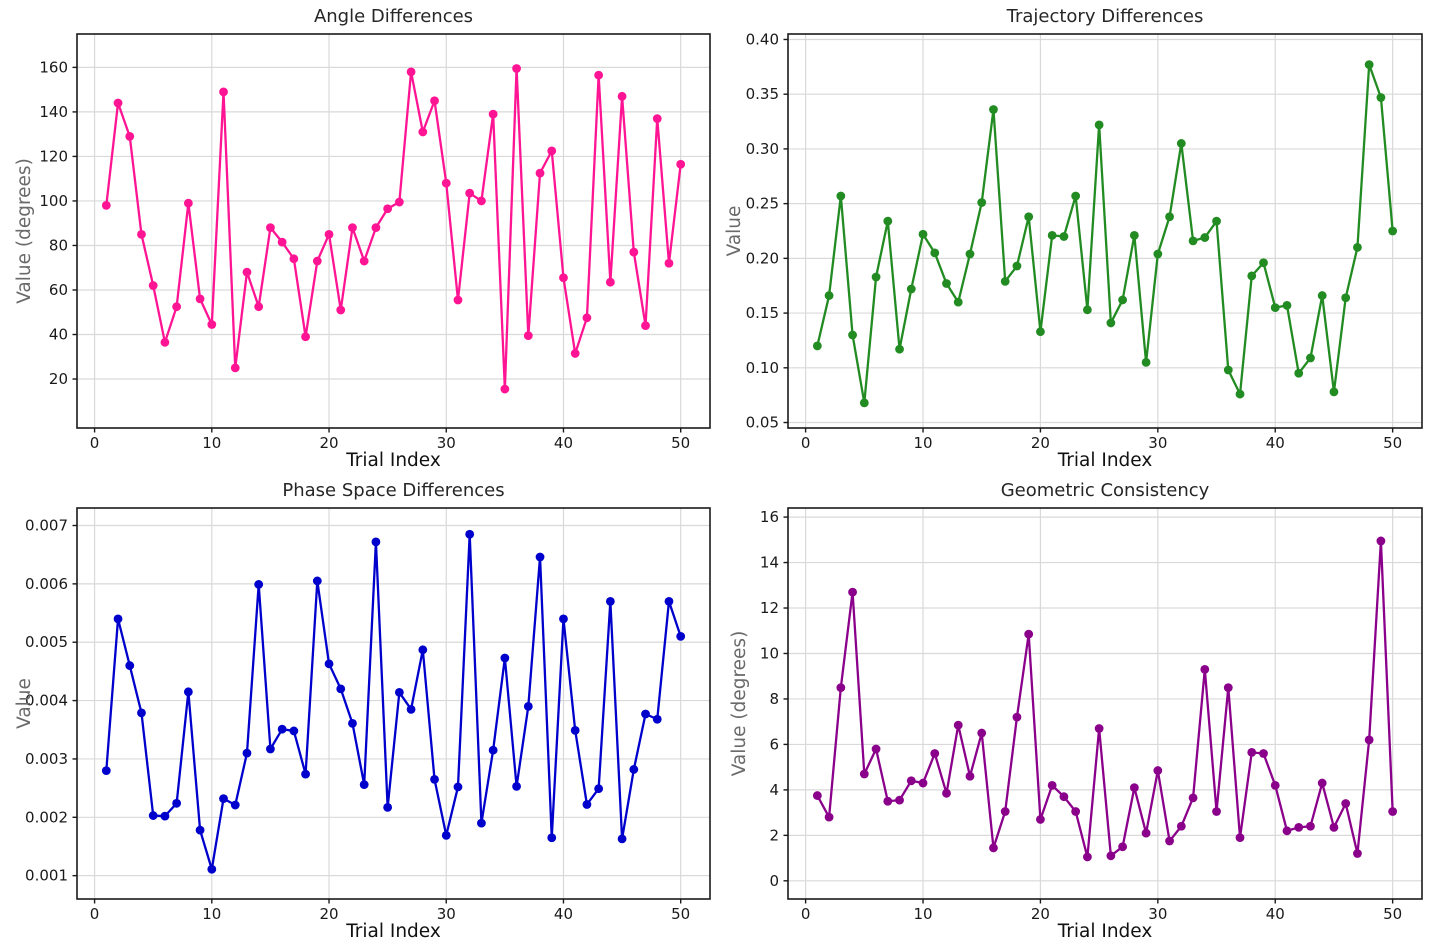  I want to click on y-tick-label: 0.007, so click(46, 526).